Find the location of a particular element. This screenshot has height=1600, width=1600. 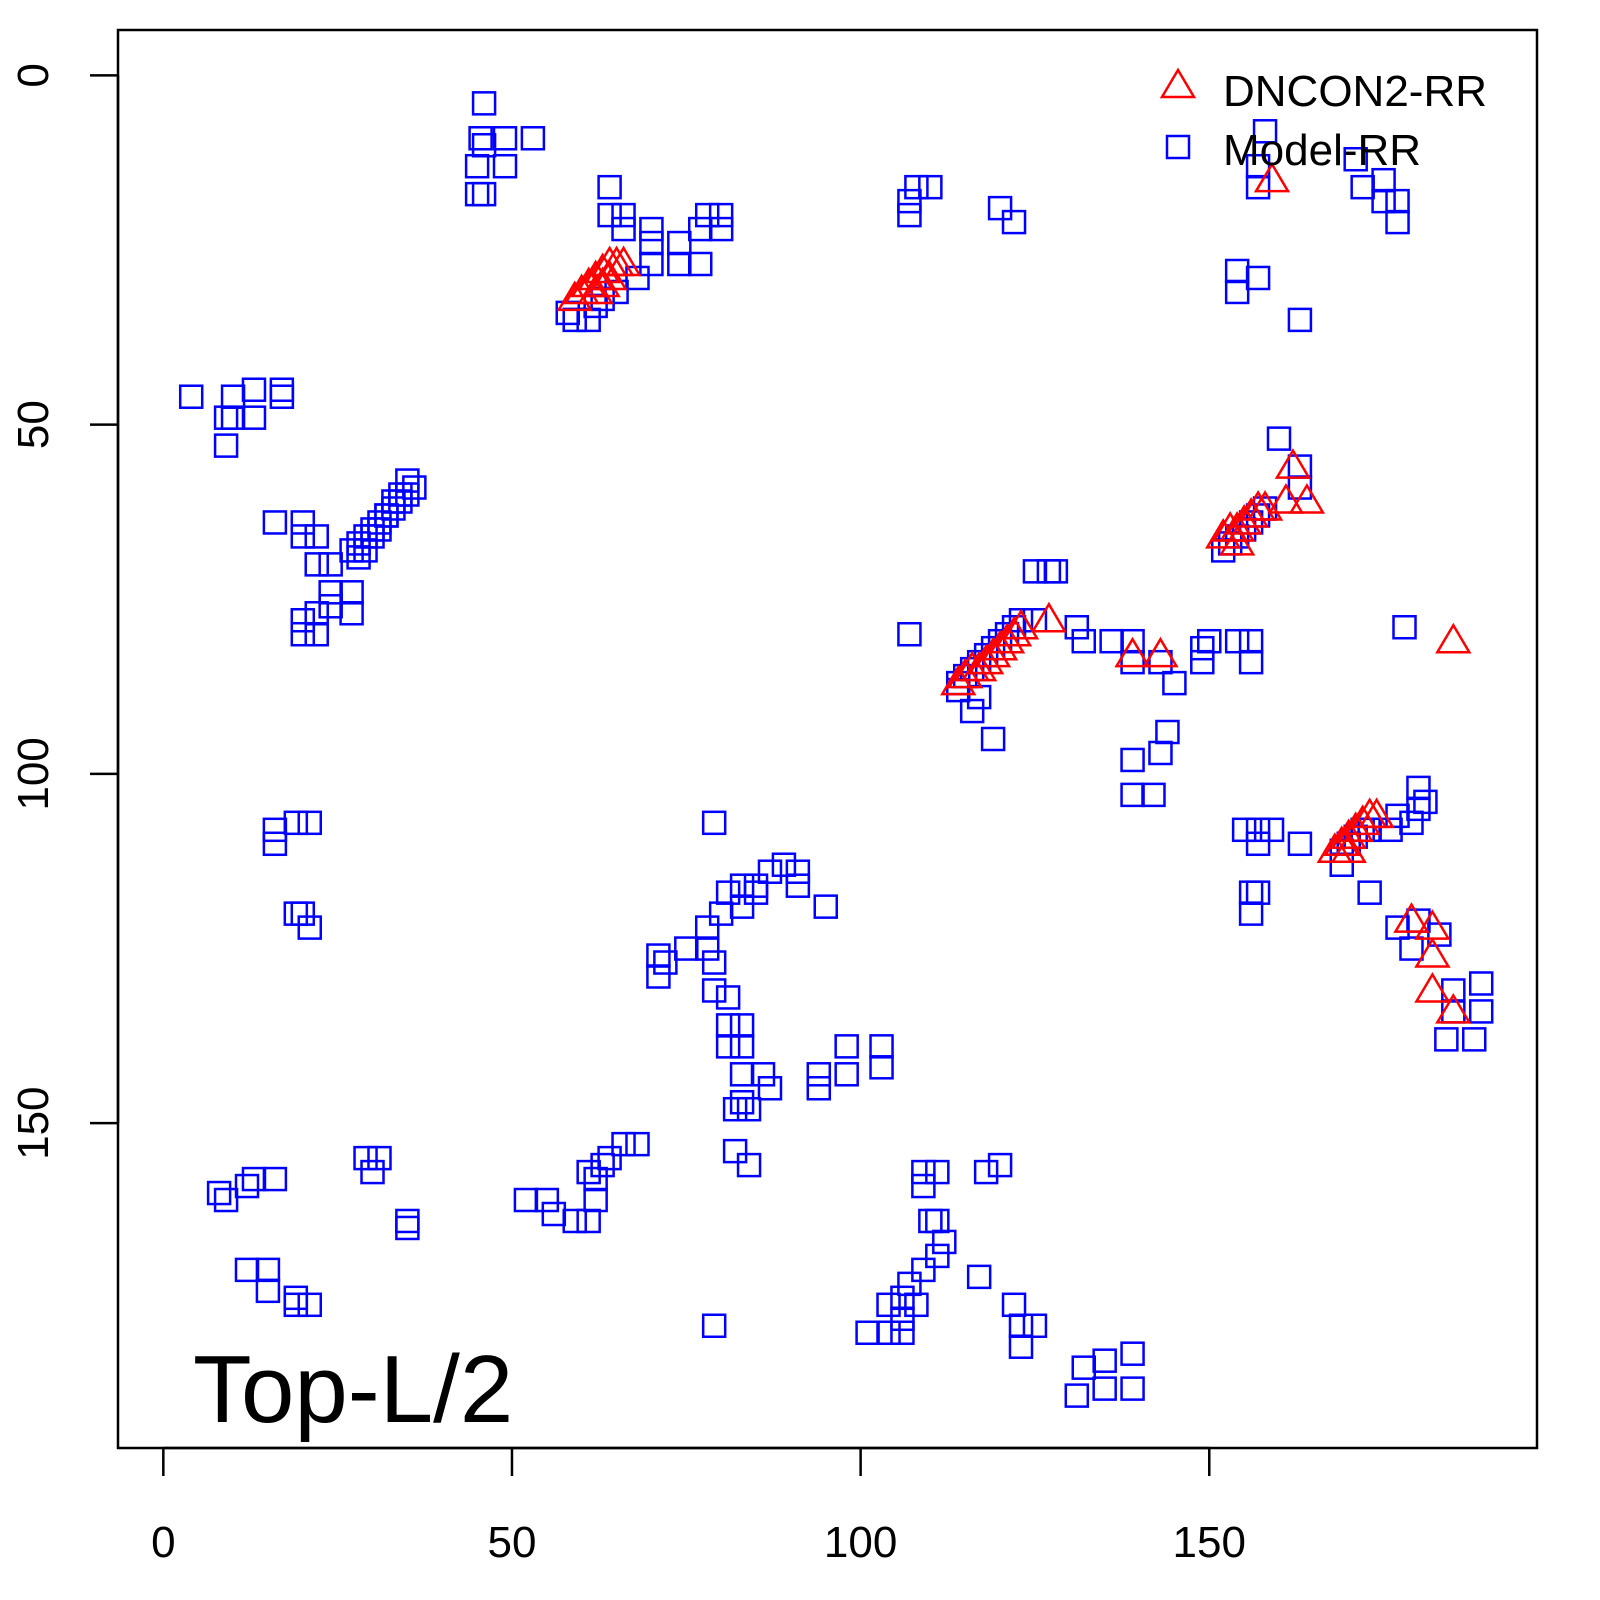

y-tick-label: 100 is located at coordinates (33, 773).